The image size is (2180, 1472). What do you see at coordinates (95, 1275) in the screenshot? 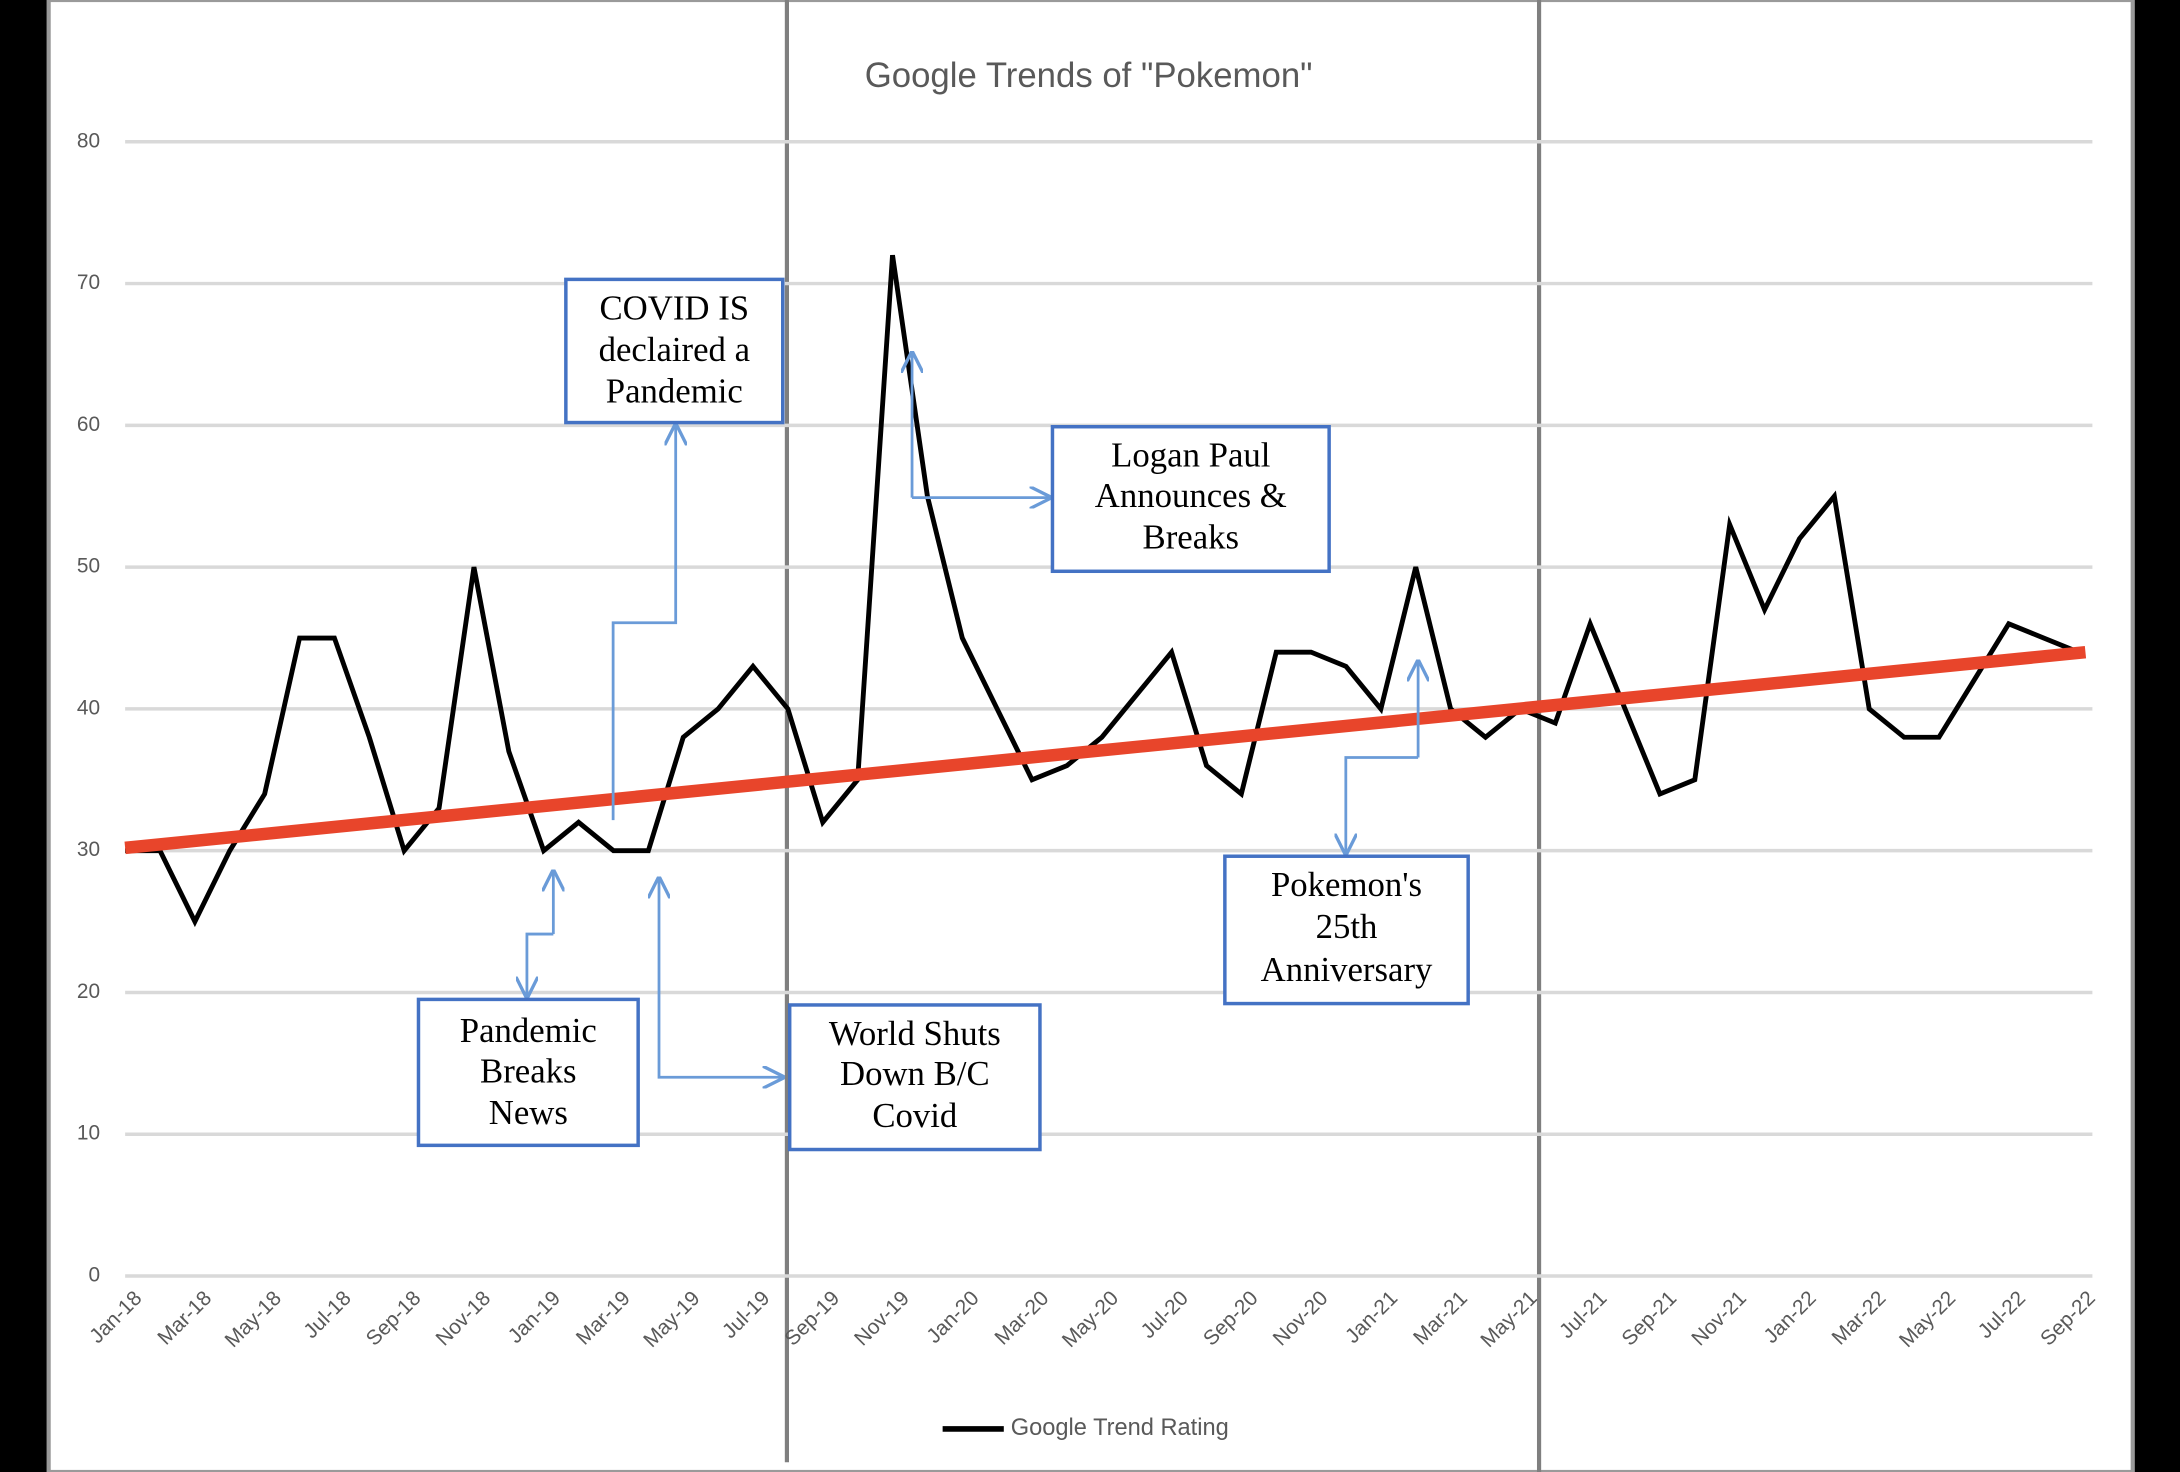
I see `y-tick-label: 0` at bounding box center [95, 1275].